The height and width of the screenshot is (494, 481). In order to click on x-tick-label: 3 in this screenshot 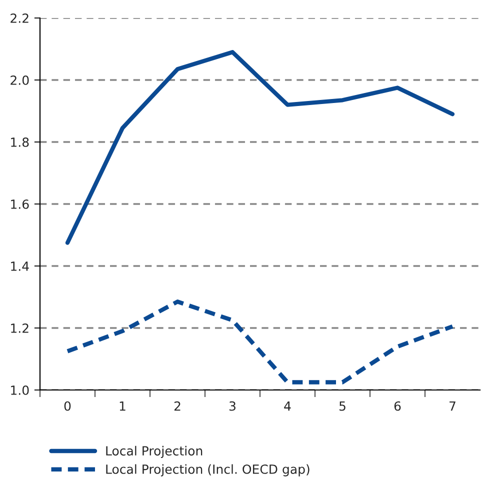, I will do `click(232, 406)`.